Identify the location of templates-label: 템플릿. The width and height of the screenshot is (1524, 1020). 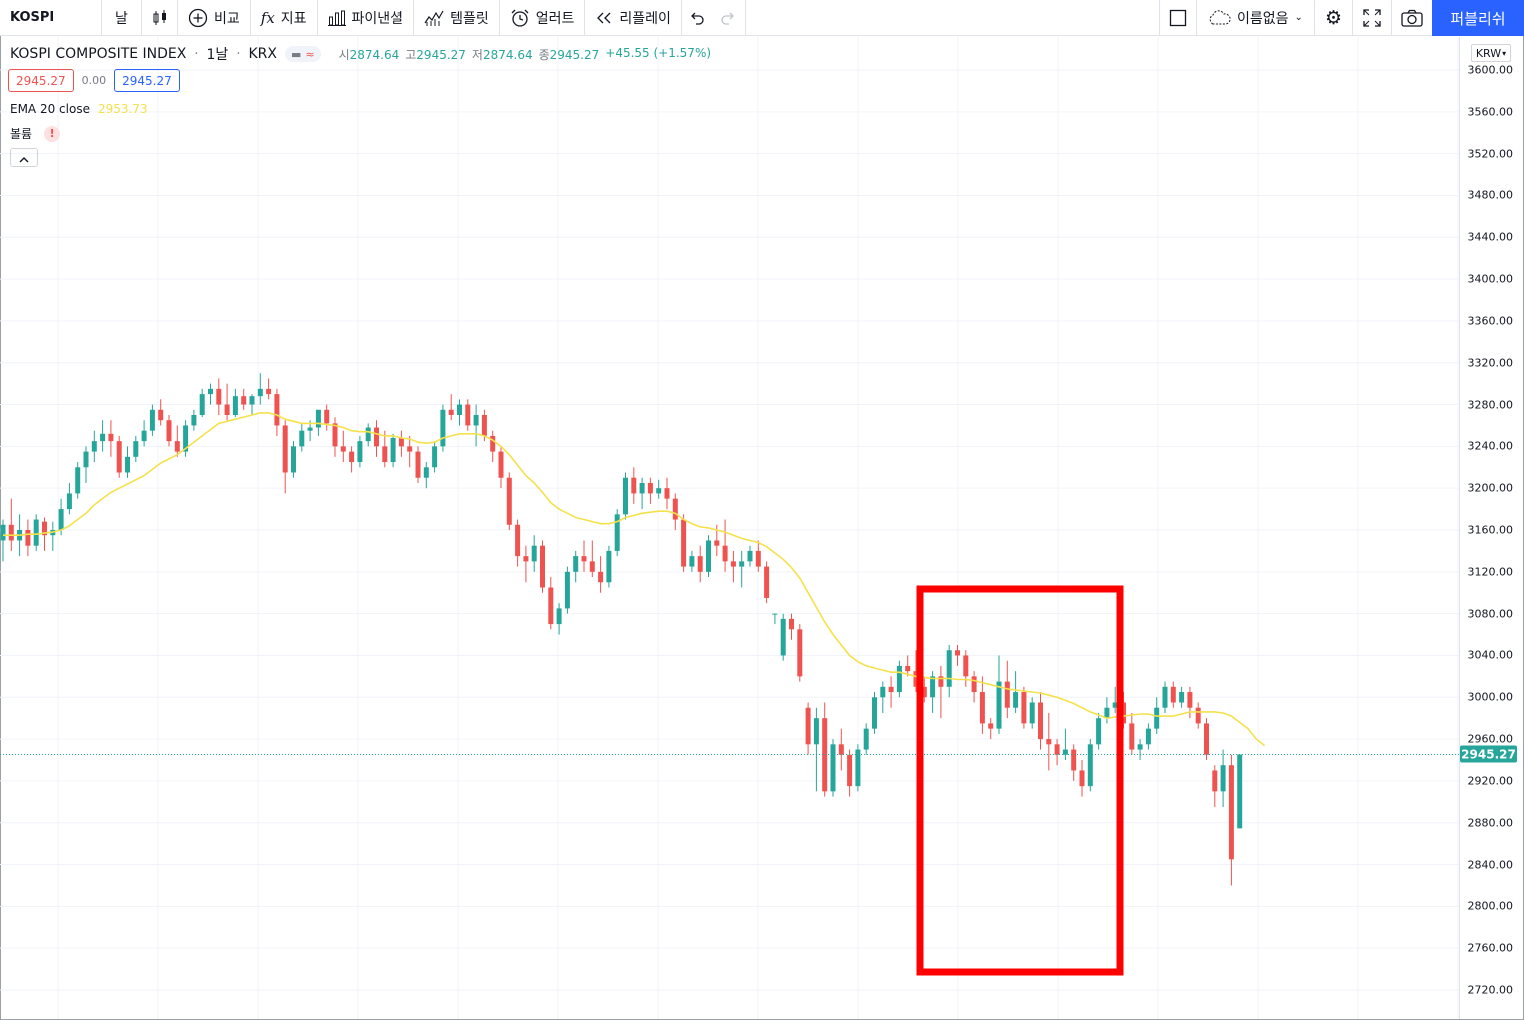
(469, 18).